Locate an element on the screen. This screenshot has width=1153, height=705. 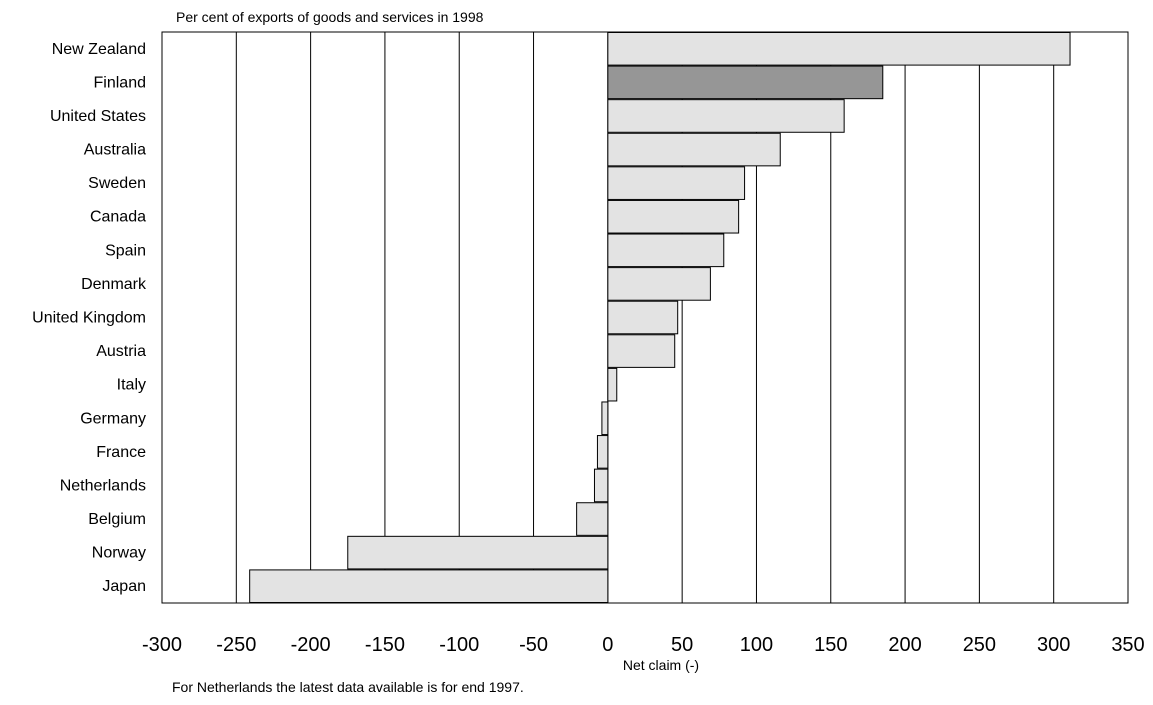
bar-sweden is located at coordinates (676, 183).